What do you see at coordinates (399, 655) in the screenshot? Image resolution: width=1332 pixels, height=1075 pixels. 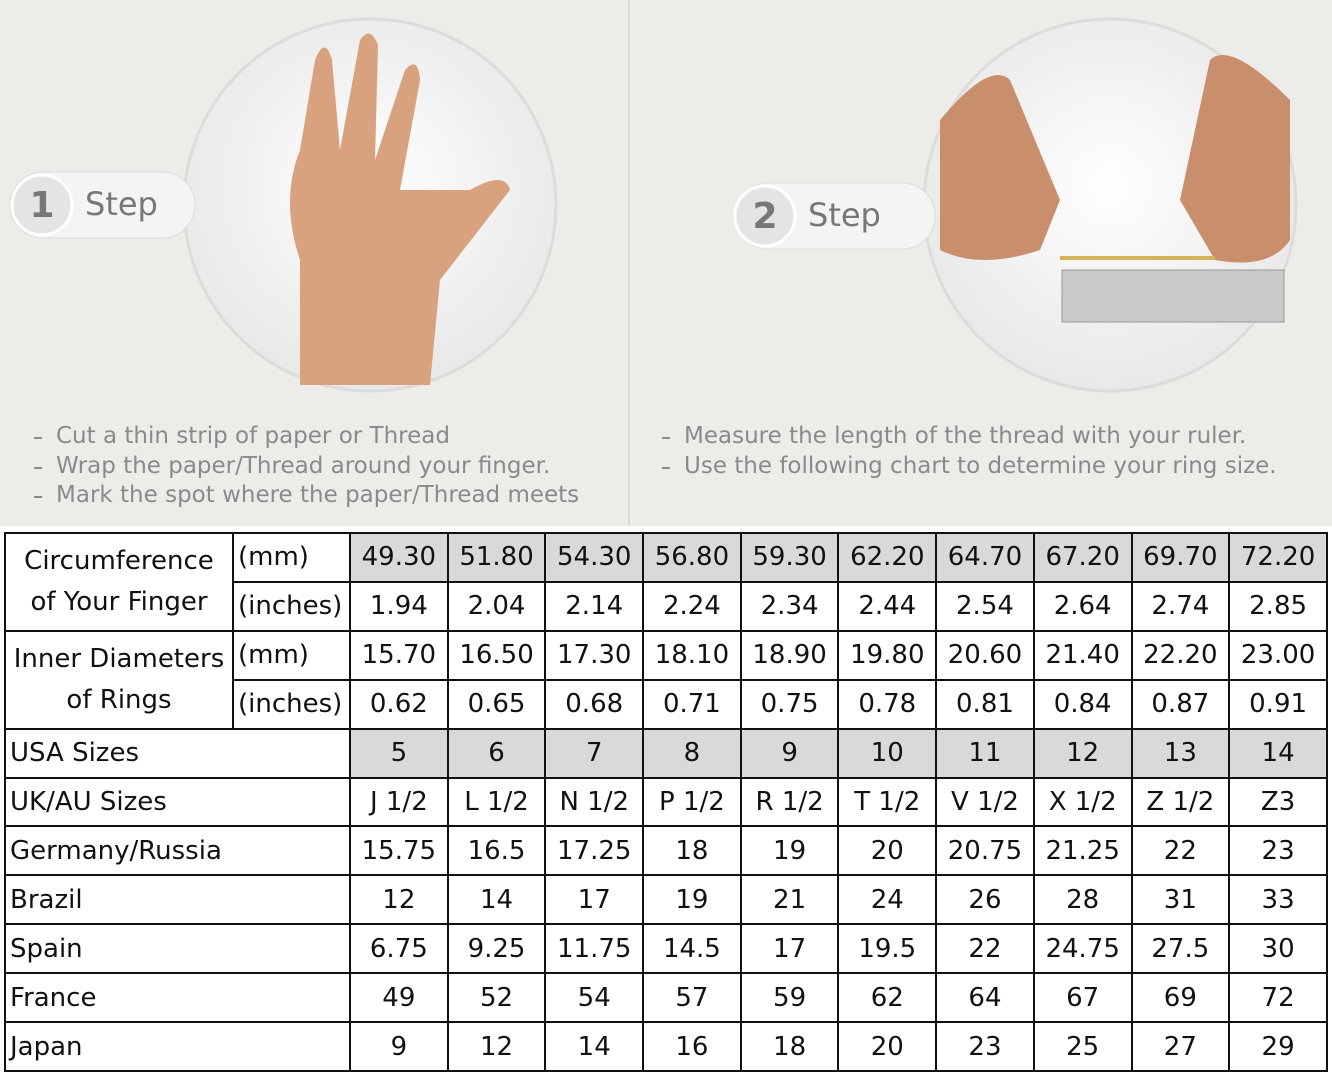 I see `table-cell: 15.70` at bounding box center [399, 655].